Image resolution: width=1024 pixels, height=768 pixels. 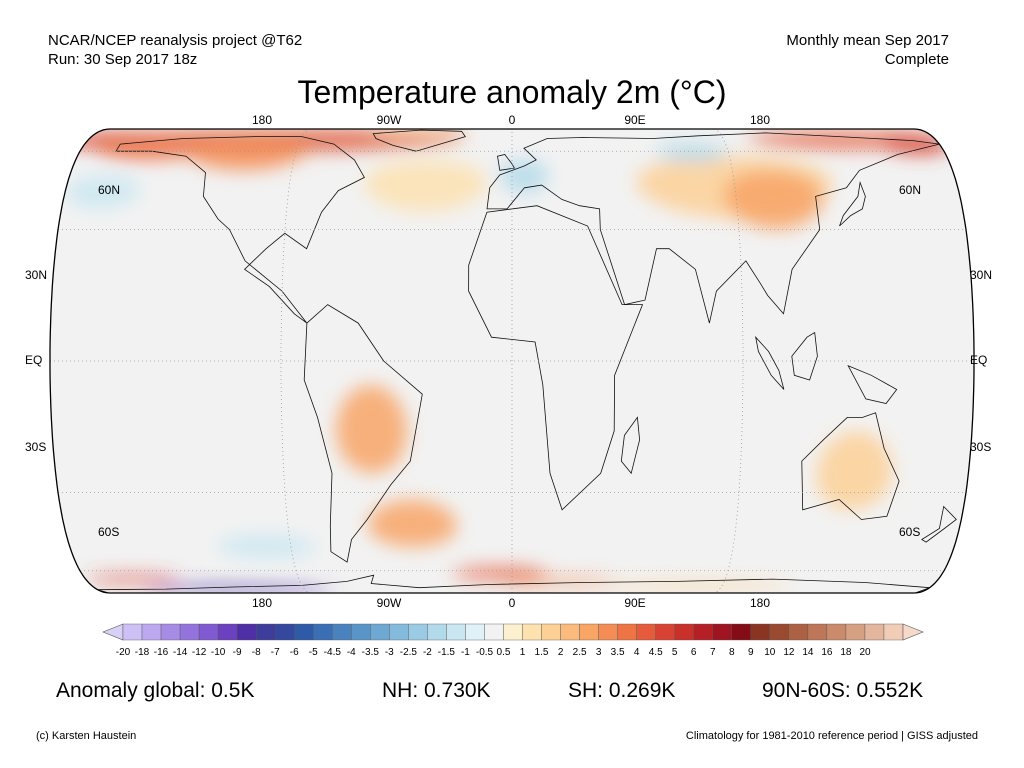 I want to click on coastline-australia, so click(x=850, y=466).